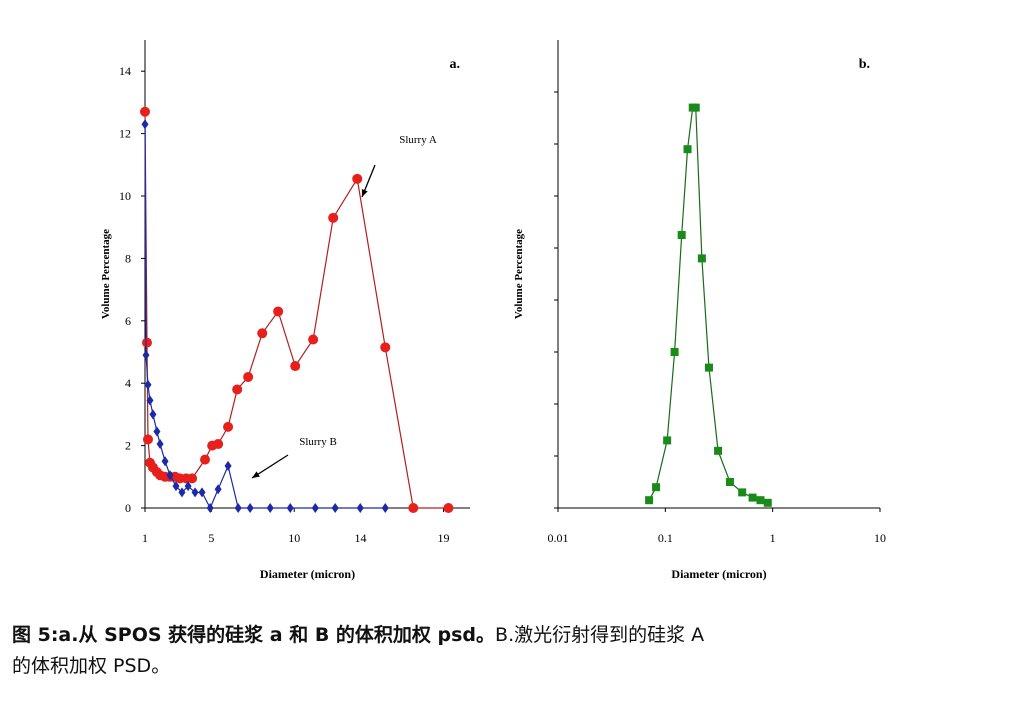 The height and width of the screenshot is (705, 1010). I want to click on y-tick-label: 12, so click(125, 134).